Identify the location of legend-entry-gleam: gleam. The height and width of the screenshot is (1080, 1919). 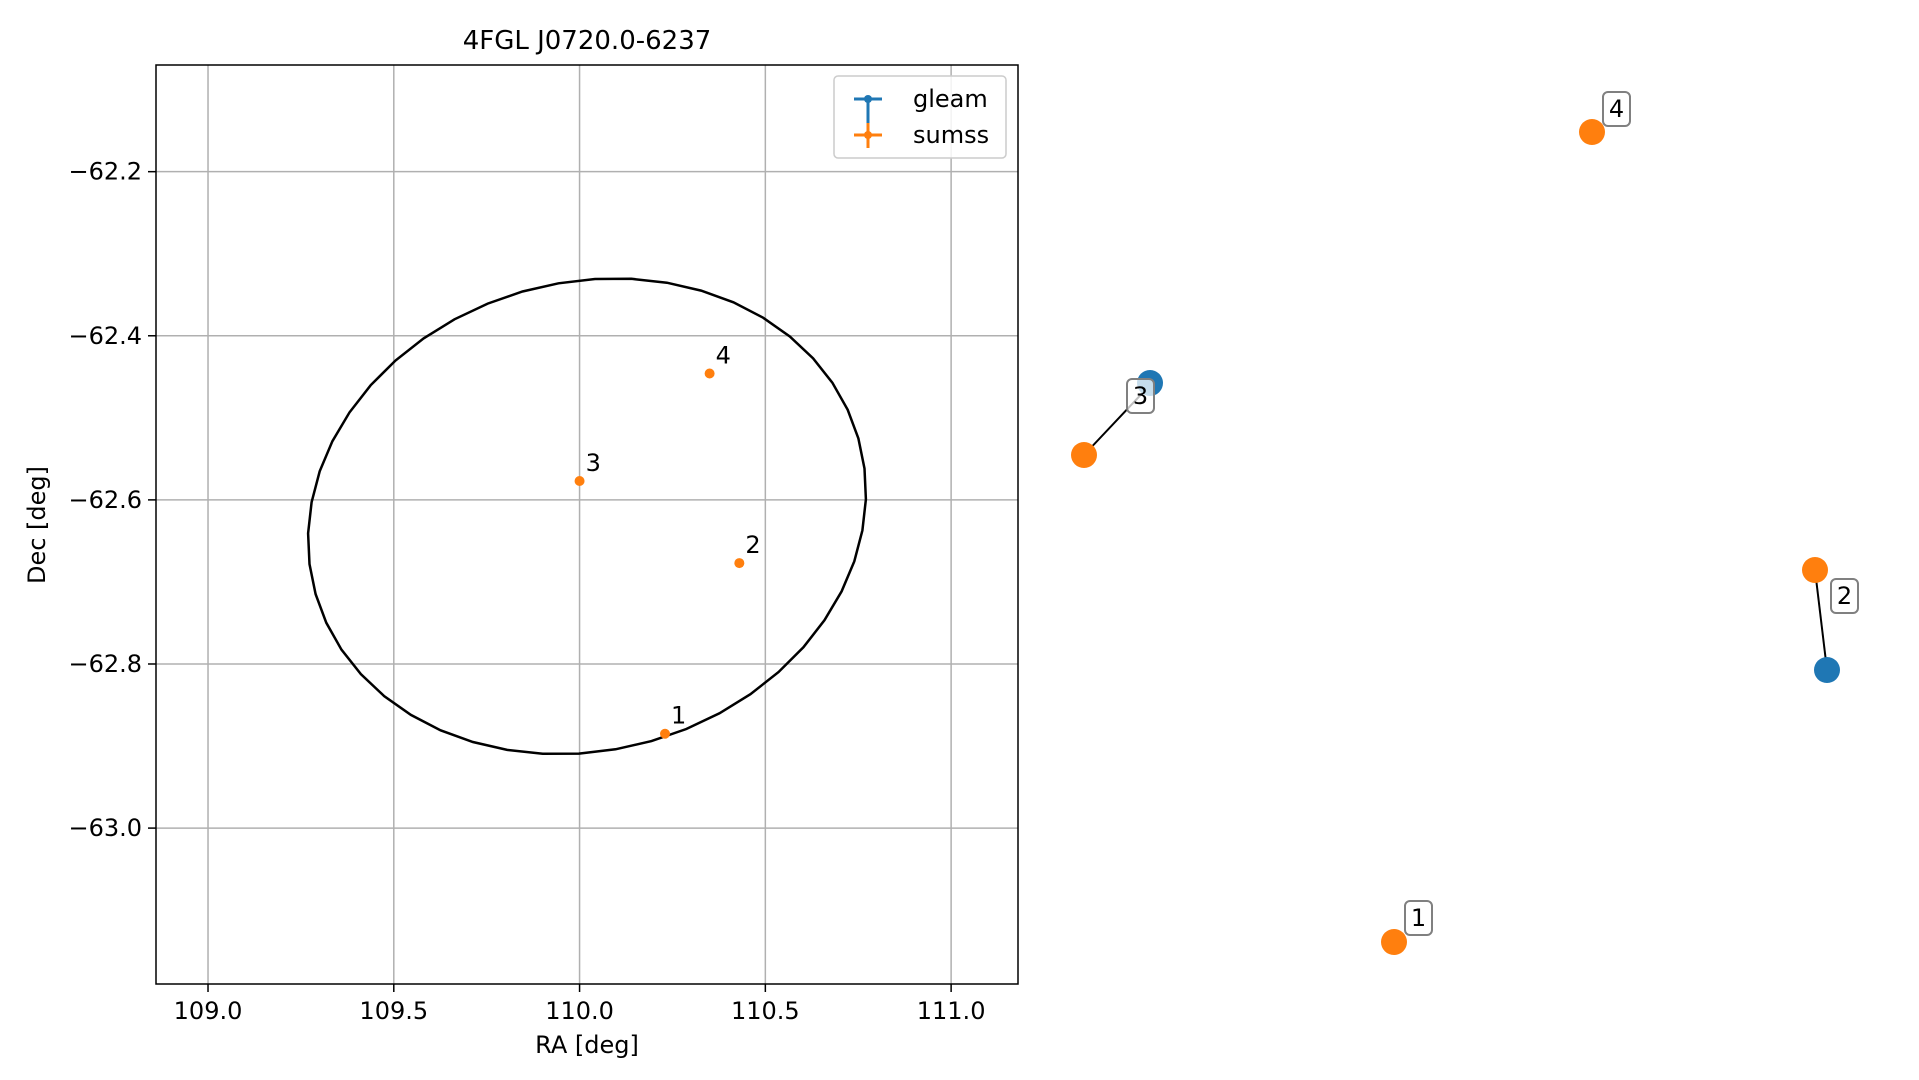
(921, 104).